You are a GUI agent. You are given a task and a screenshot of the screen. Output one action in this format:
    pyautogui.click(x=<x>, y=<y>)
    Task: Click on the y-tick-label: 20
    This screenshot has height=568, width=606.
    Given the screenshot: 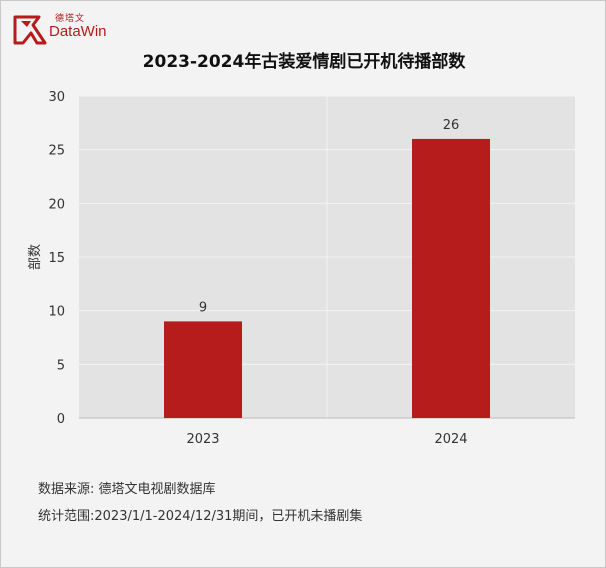 What is the action you would take?
    pyautogui.click(x=56, y=204)
    